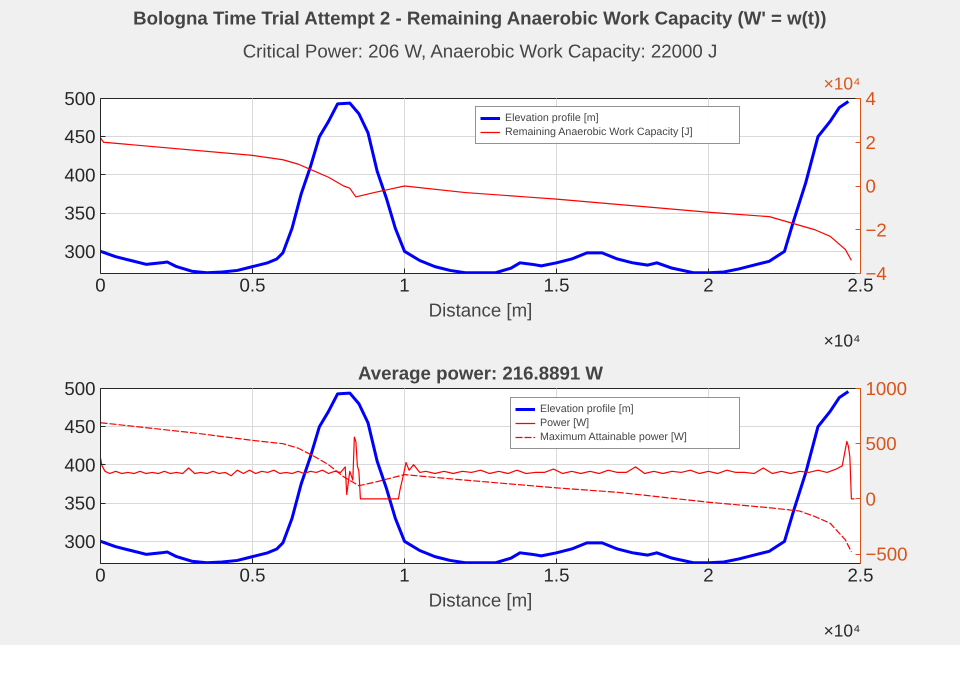 Image resolution: width=966 pixels, height=689 pixels. I want to click on chart-title: Bologna Time Trial Attempt 2 - Remaining Anaerobic Work Capacity (W' = w(t)), so click(479, 18).